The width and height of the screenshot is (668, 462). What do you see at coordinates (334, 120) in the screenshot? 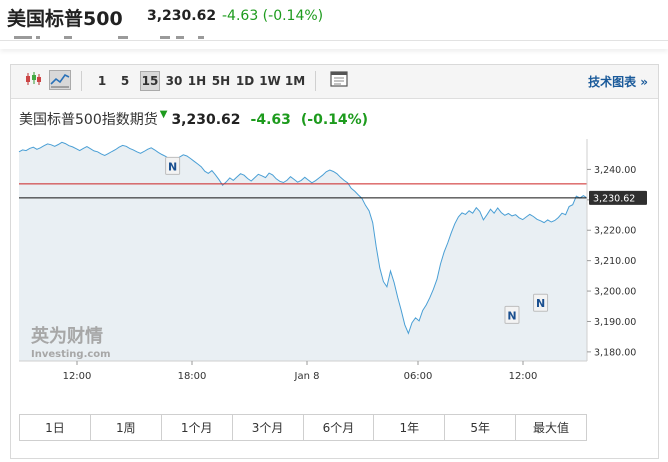
I see `legend-percent: (-0.14%)` at bounding box center [334, 120].